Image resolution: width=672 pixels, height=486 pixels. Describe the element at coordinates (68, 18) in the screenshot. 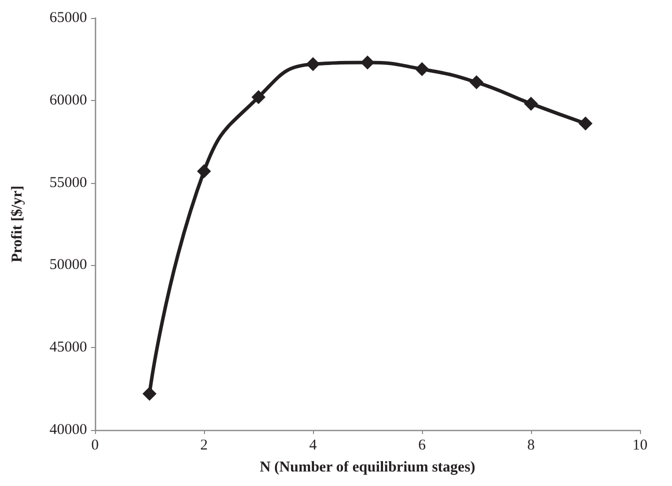

I see `y-tick-label: 65000` at that location.